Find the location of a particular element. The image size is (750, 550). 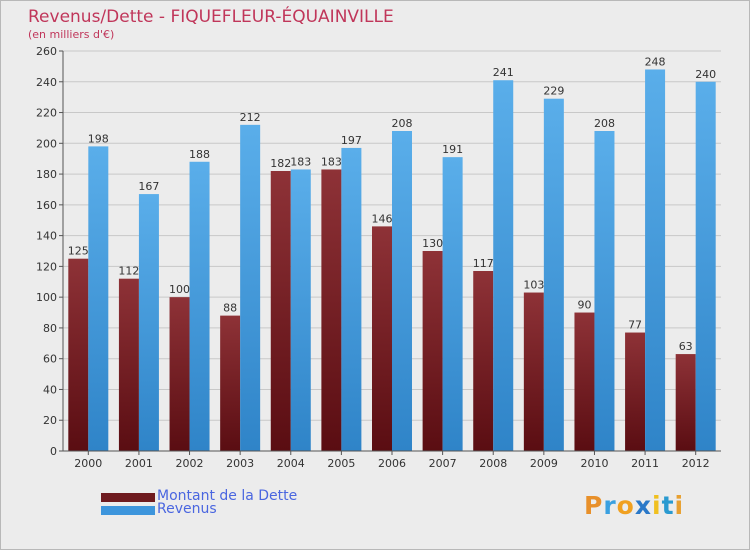

proxiti-logo: Proxiti is located at coordinates (634, 505).